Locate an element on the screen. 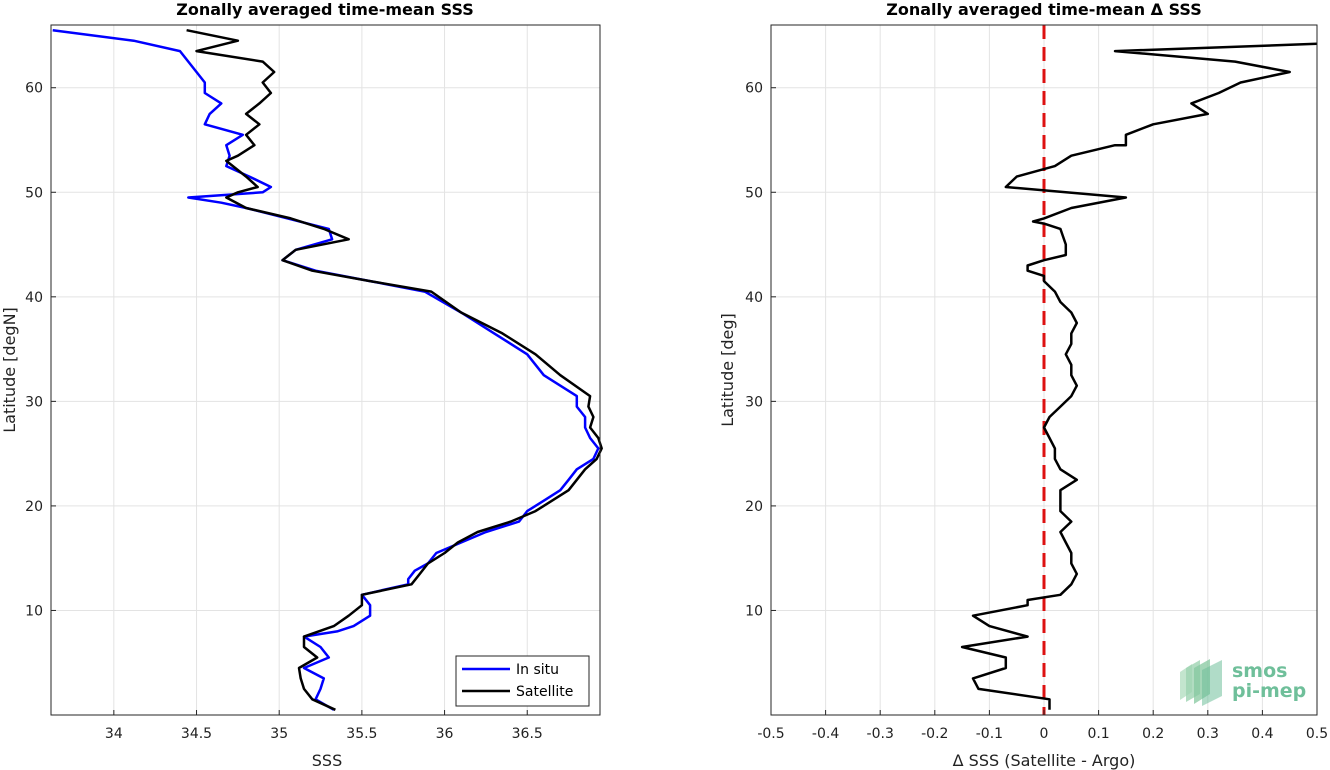 Image resolution: width=1330 pixels, height=770 pixels. right-x-tick-label: 0.1 is located at coordinates (1098, 734).